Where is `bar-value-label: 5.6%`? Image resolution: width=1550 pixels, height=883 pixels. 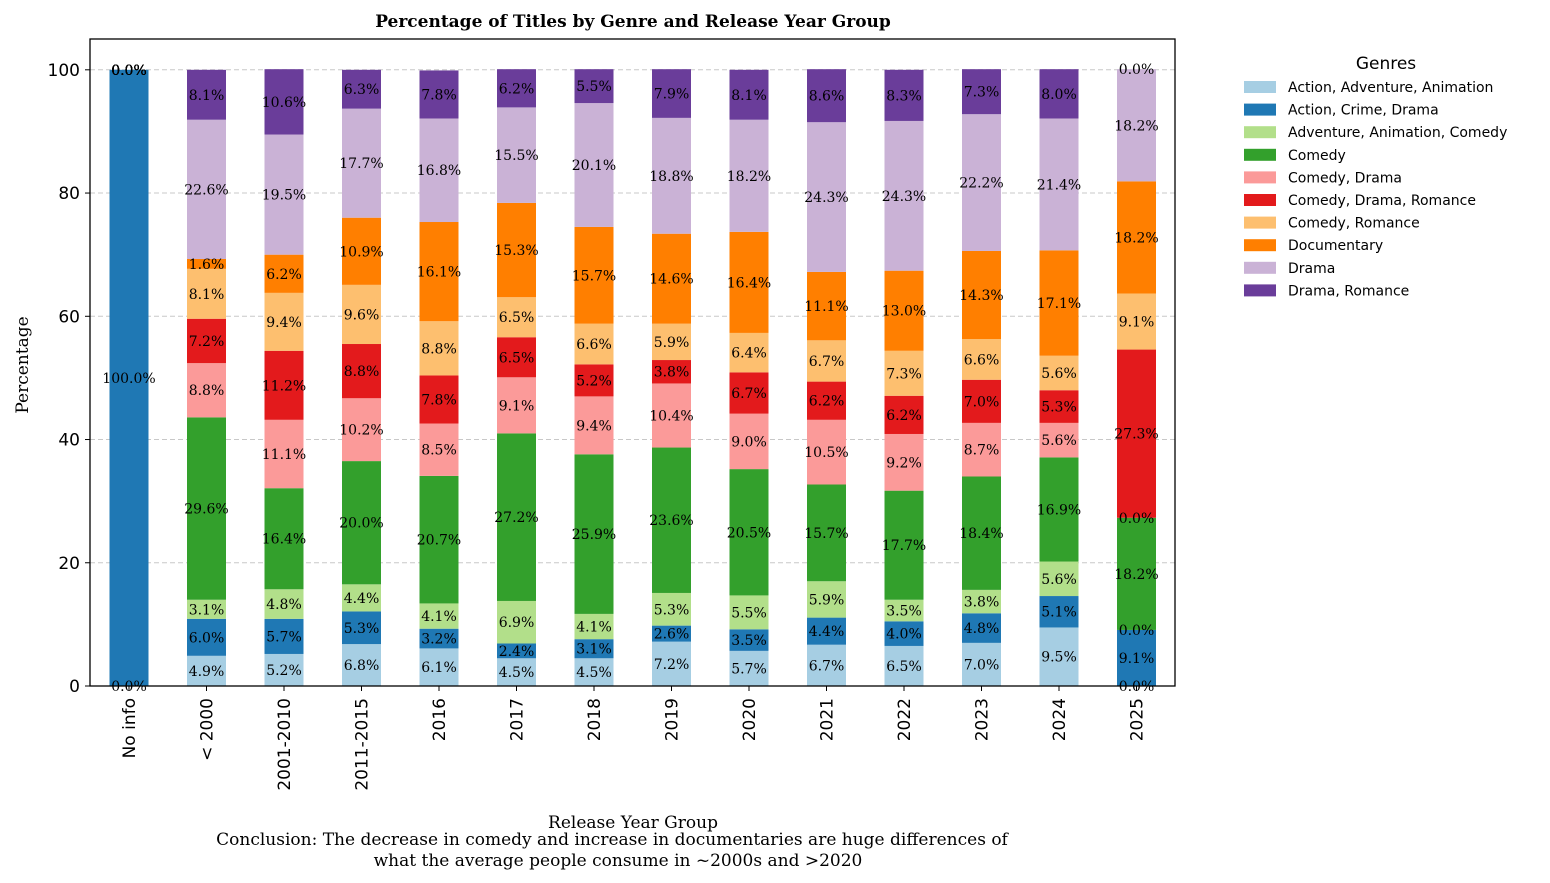 bar-value-label: 5.6% is located at coordinates (1059, 580).